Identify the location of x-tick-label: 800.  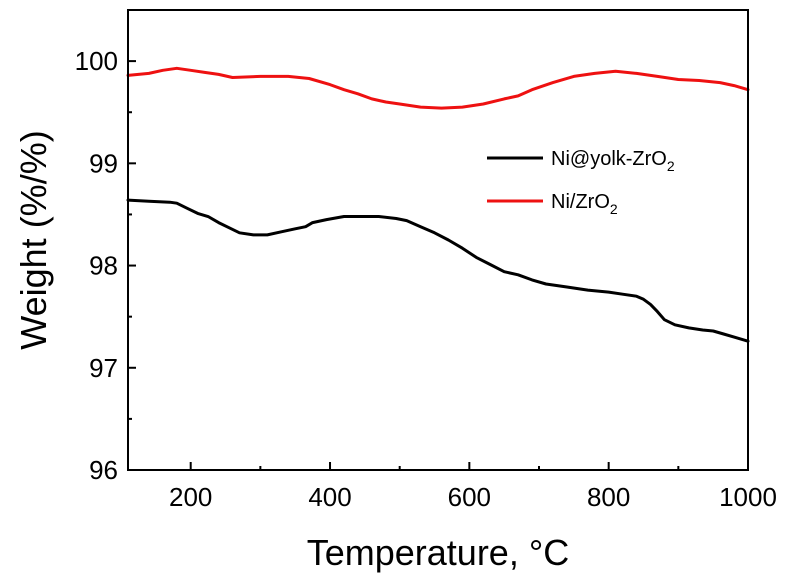
(608, 497).